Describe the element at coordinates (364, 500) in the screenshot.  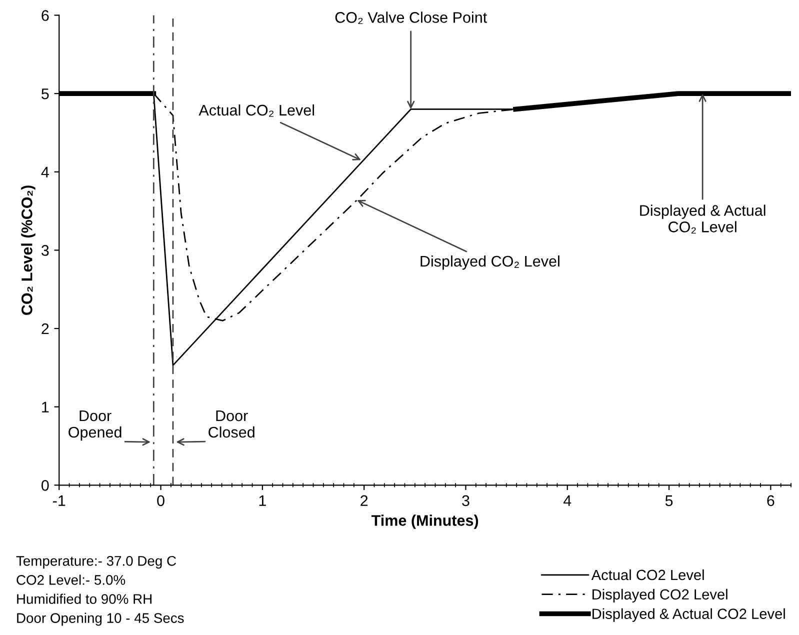
I see `x-tick-label: 2` at that location.